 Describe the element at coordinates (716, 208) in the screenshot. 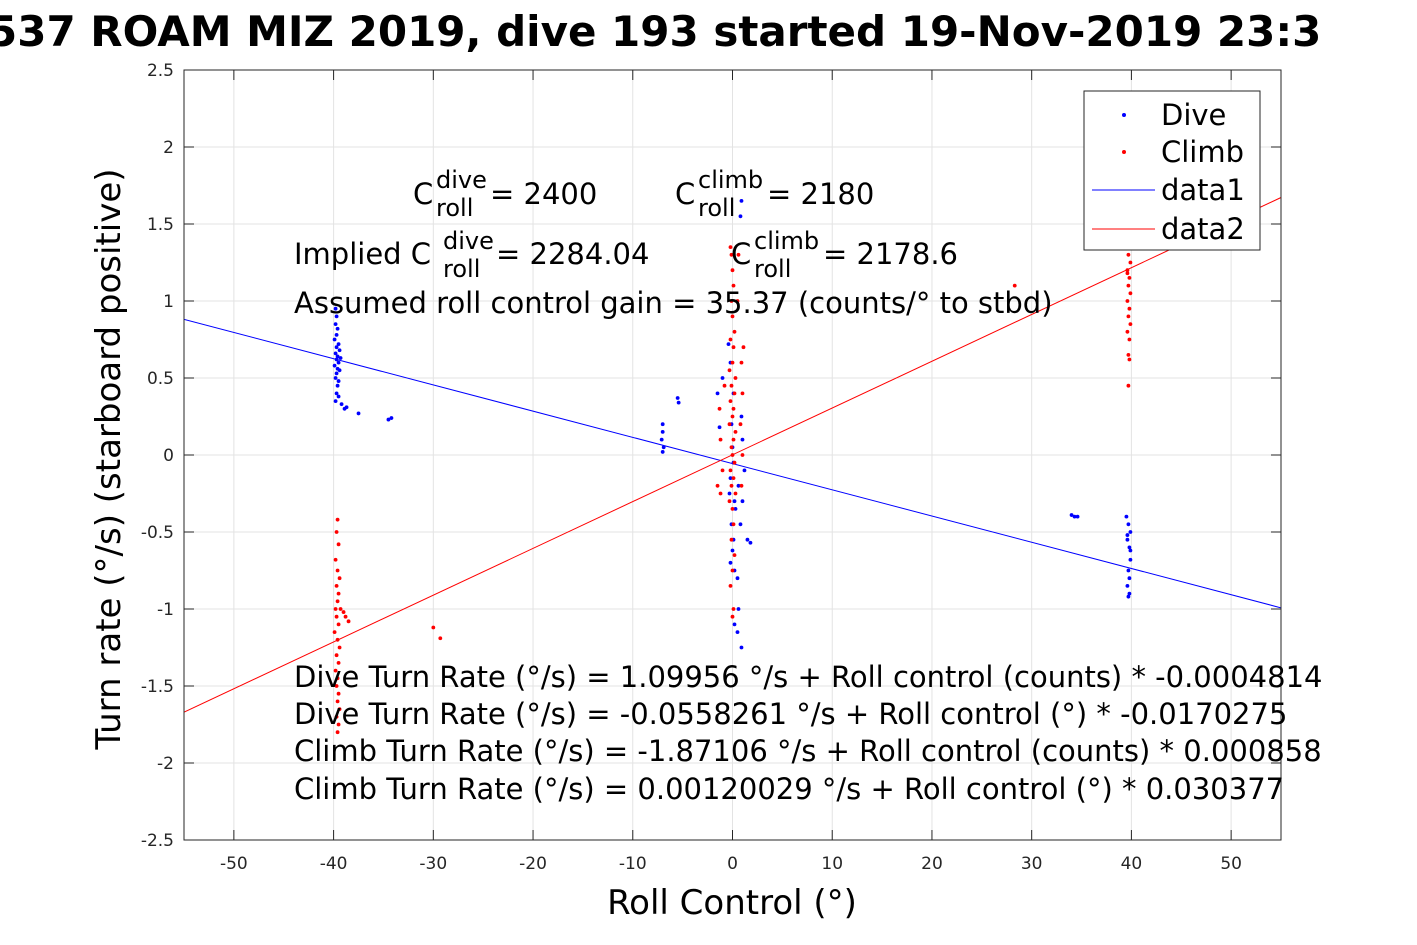

I see `c-roll-climb-sub: roll` at that location.